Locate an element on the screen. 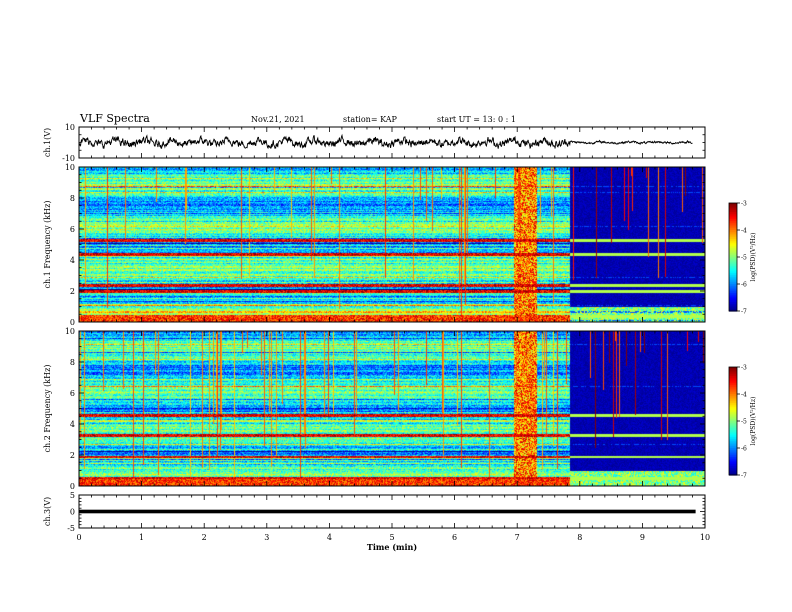  colorbar-1-tick-label: -4 is located at coordinates (744, 231).